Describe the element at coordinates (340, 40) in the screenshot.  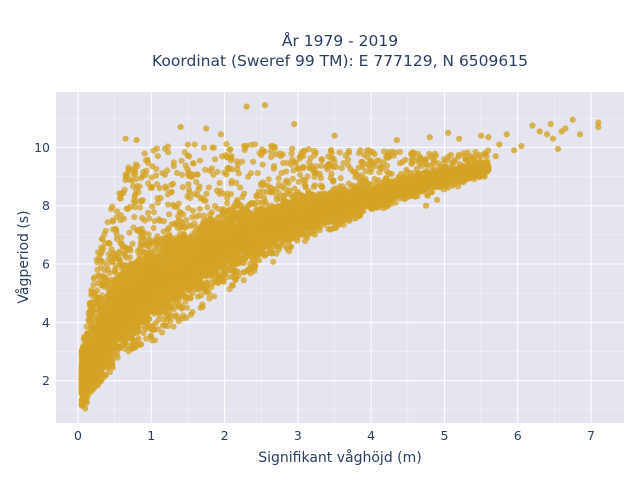
I see `chart-title-line1: År 1979 - 2019` at that location.